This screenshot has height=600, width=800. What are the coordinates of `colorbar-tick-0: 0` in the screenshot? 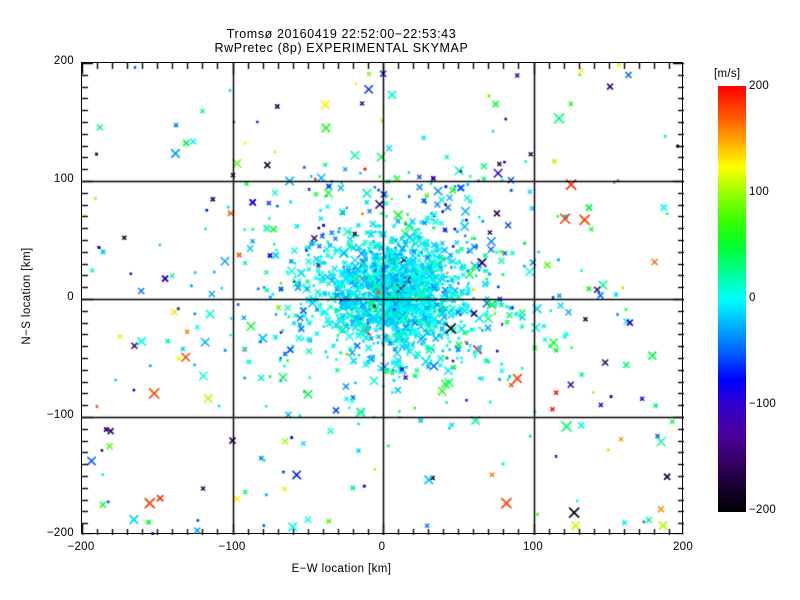 It's located at (752, 298).